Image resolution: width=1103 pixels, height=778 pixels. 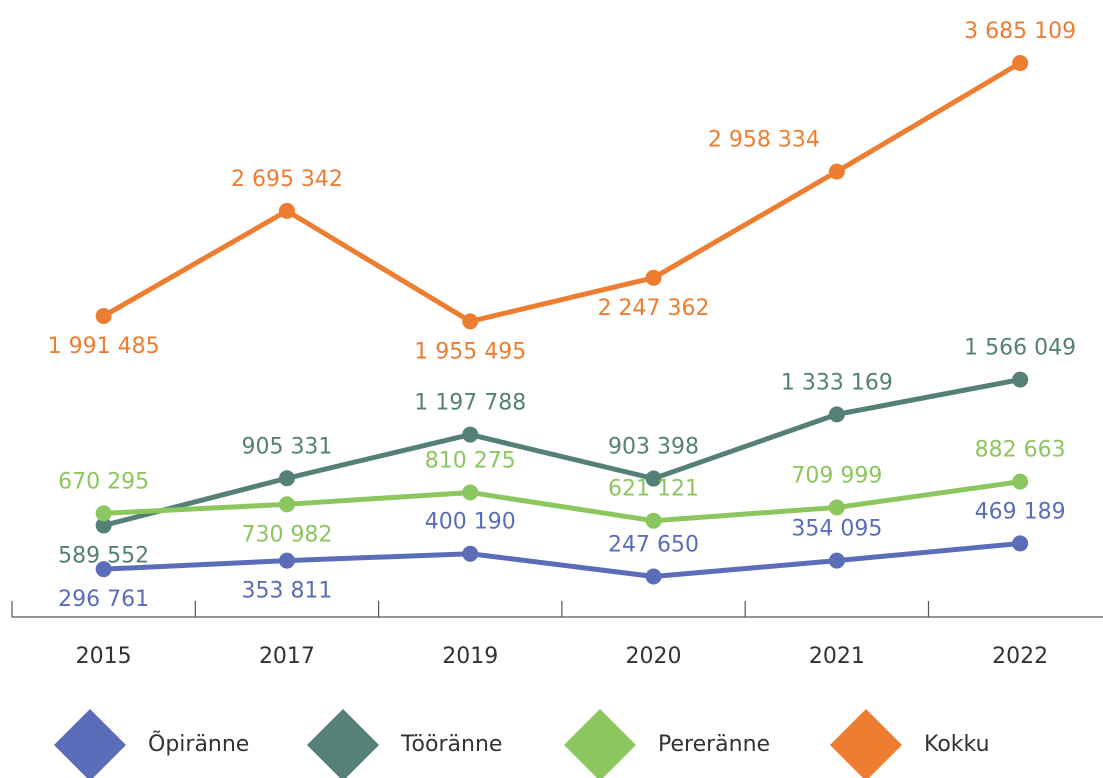 I want to click on x-tick-label: 2019, so click(x=470, y=656).